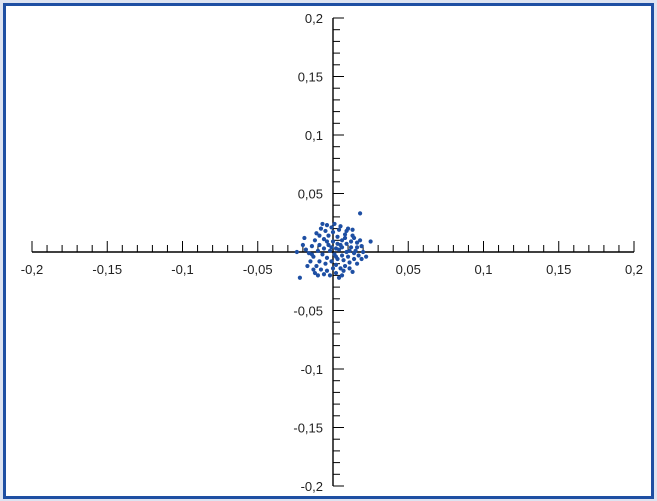 Image resolution: width=657 pixels, height=501 pixels. Describe the element at coordinates (634, 269) in the screenshot. I see `x-tick-label: 0,2` at that location.